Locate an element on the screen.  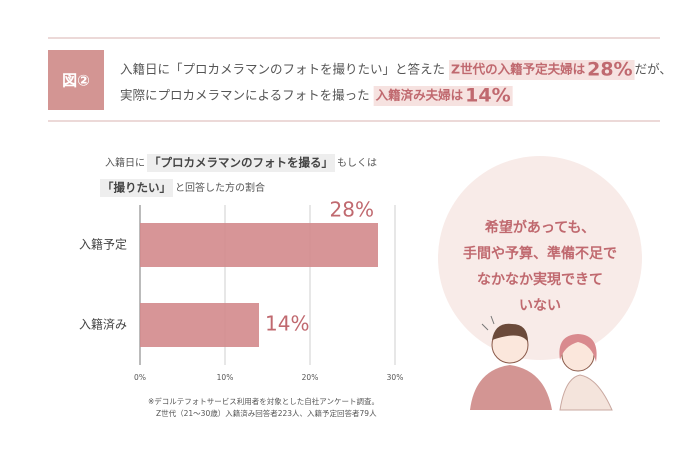
headline-text: 実際にプロカメラマンによるフォトを撮った is located at coordinates (245, 95).